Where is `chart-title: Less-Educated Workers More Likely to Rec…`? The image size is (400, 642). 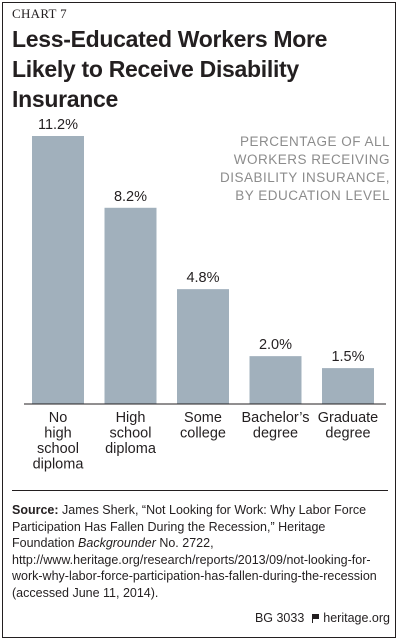
chart-title: Less-Educated Workers More Likely to Rec… is located at coordinates (170, 69).